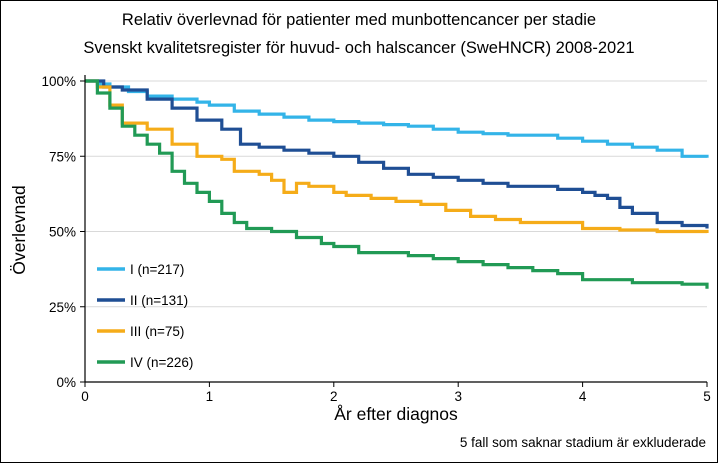 Image resolution: width=718 pixels, height=467 pixels. I want to click on y-axis-label: Överlevnad, so click(19, 230).